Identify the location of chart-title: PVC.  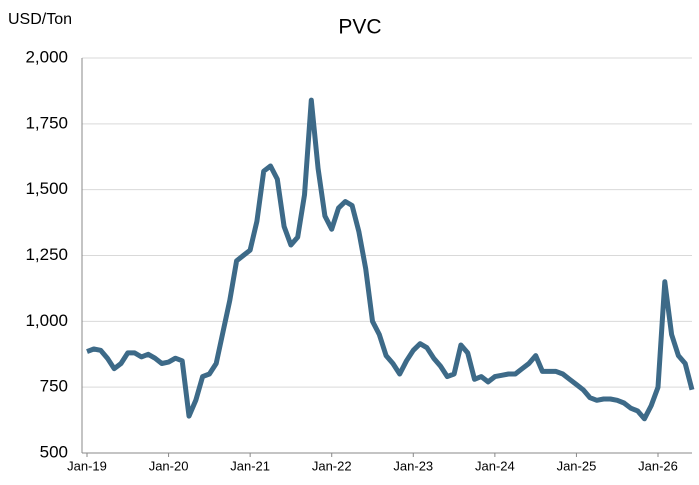
(359, 27).